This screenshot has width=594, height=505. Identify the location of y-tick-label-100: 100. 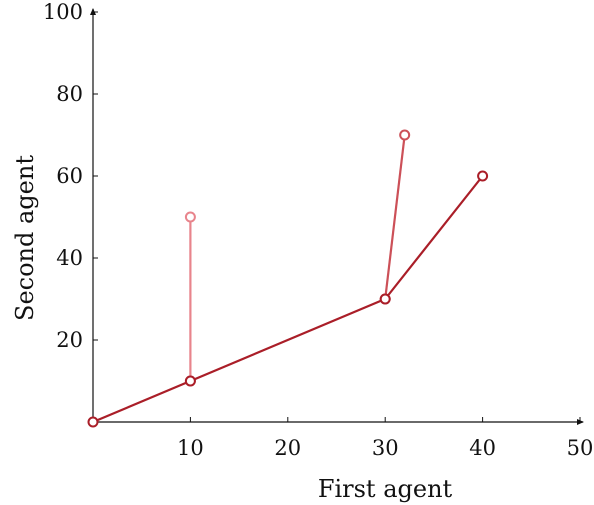
(63, 12).